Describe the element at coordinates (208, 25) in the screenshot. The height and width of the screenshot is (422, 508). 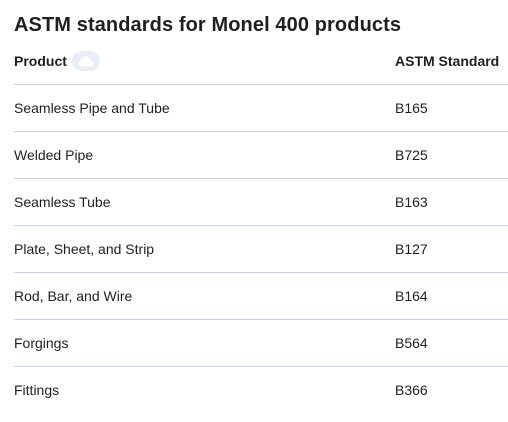
I see `page-title: ASTM standards for Monel 400 products` at that location.